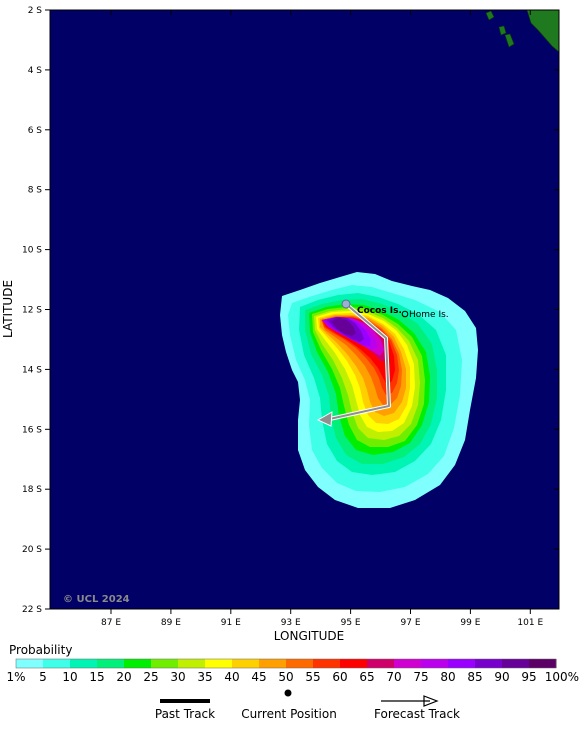 The image size is (580, 729). What do you see at coordinates (32, 370) in the screenshot?
I see `lat-tick-label: 14 S` at bounding box center [32, 370].